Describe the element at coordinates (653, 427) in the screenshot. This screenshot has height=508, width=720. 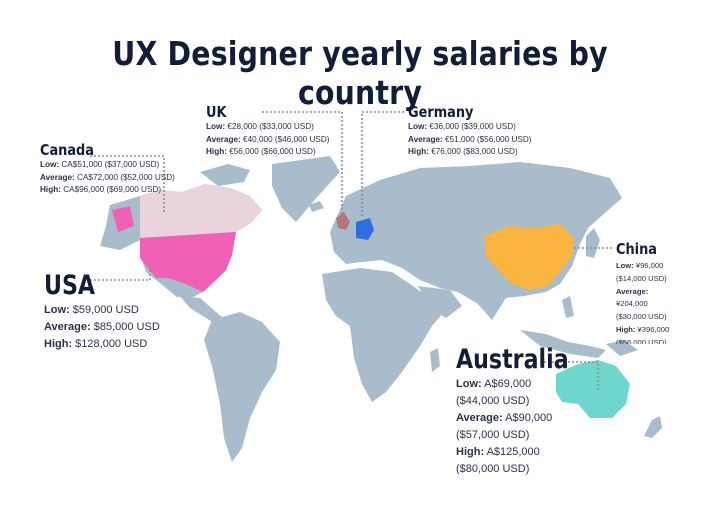
I see `landmass-new-zealand` at that location.